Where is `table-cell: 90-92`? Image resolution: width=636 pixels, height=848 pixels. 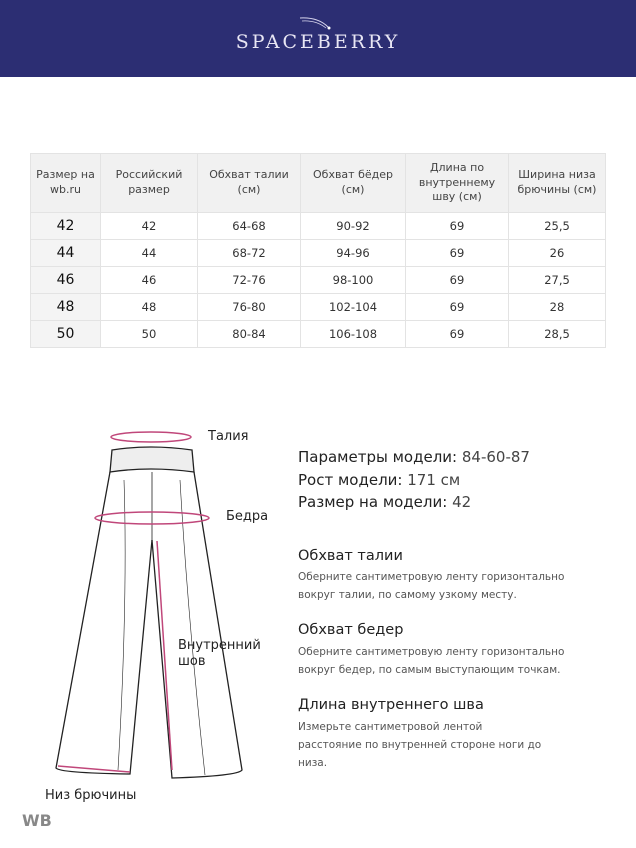
table-cell: 90-92 is located at coordinates (353, 226).